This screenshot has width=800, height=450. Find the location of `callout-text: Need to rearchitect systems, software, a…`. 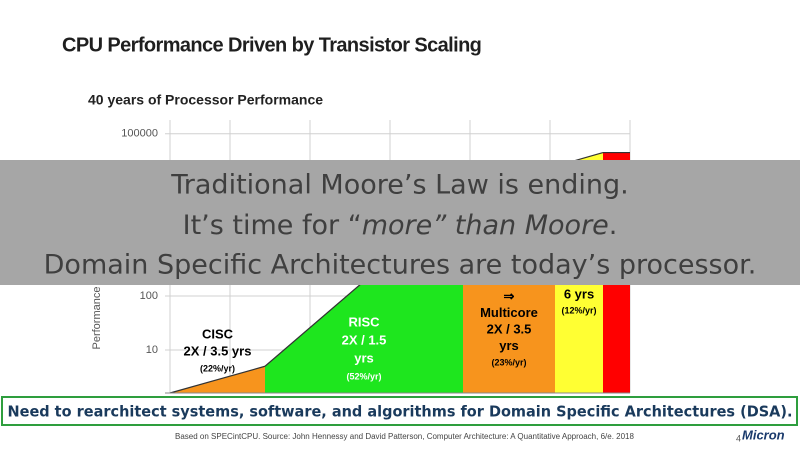

callout-text: Need to rearchitect systems, software, a… is located at coordinates (400, 412).